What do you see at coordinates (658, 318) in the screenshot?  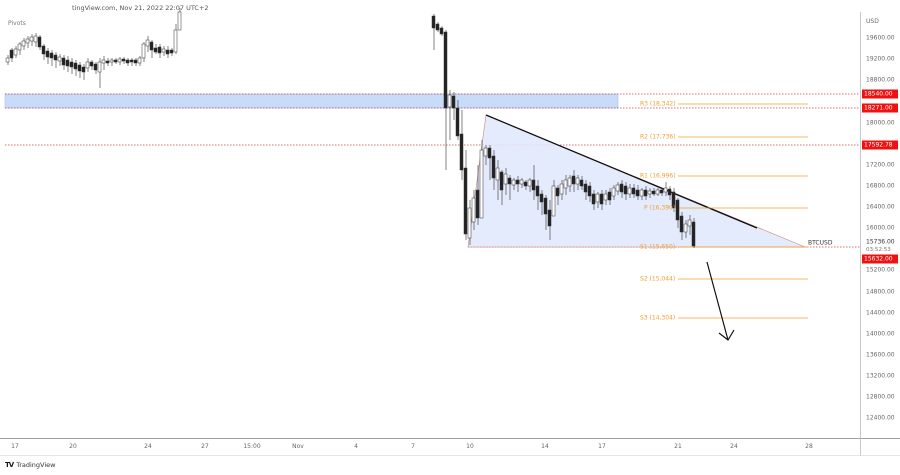 I see `pivot-label-s3: S3 (14,304)` at bounding box center [658, 318].